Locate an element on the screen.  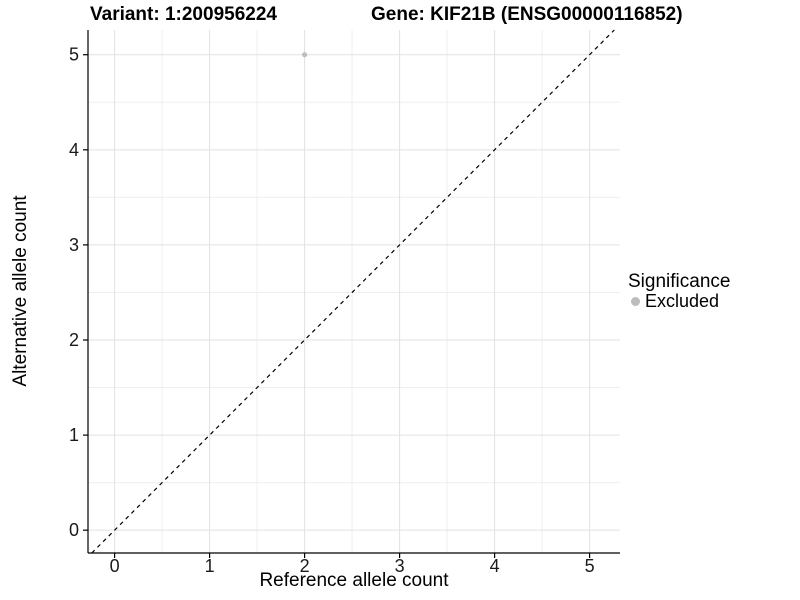
gene-title: Gene: KIF21B (ENSG00000116852) is located at coordinates (527, 14).